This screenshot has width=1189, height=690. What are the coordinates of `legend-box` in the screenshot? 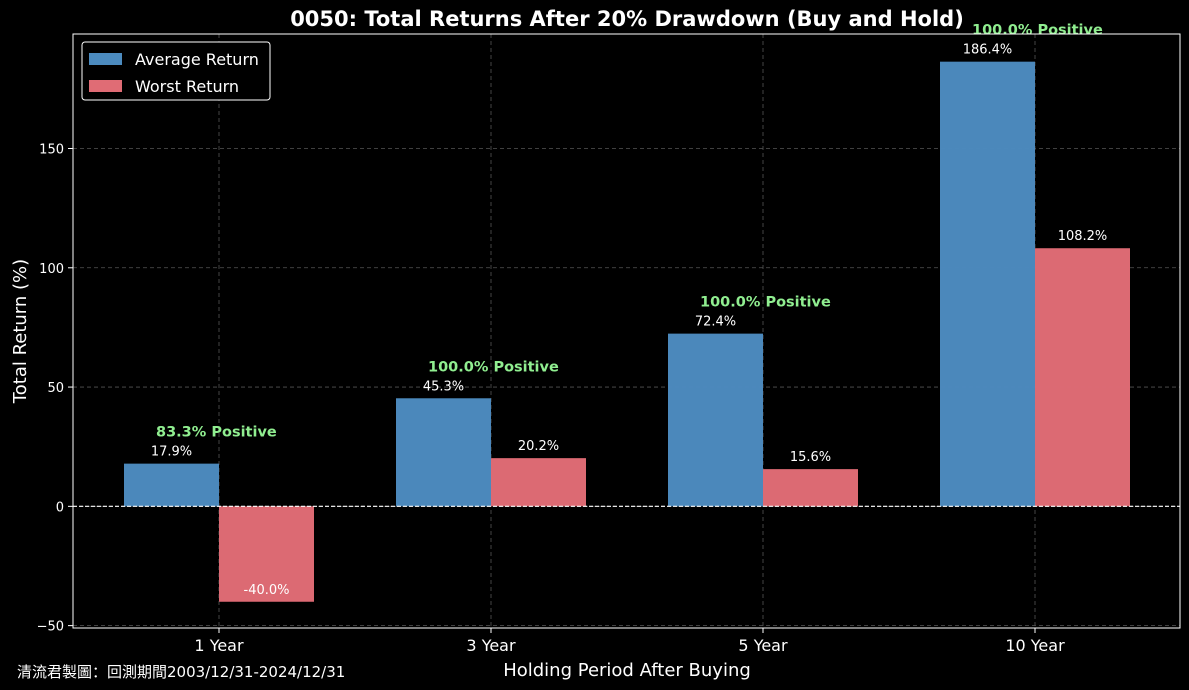 It's located at (176, 71).